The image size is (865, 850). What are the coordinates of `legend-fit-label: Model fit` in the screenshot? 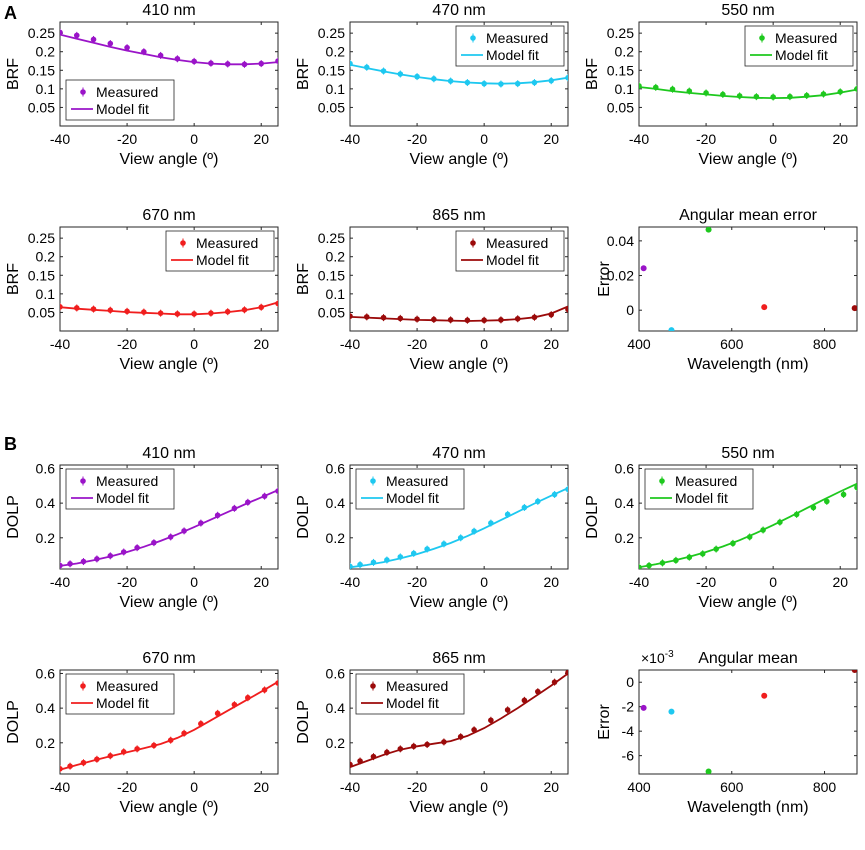 It's located at (412, 498).